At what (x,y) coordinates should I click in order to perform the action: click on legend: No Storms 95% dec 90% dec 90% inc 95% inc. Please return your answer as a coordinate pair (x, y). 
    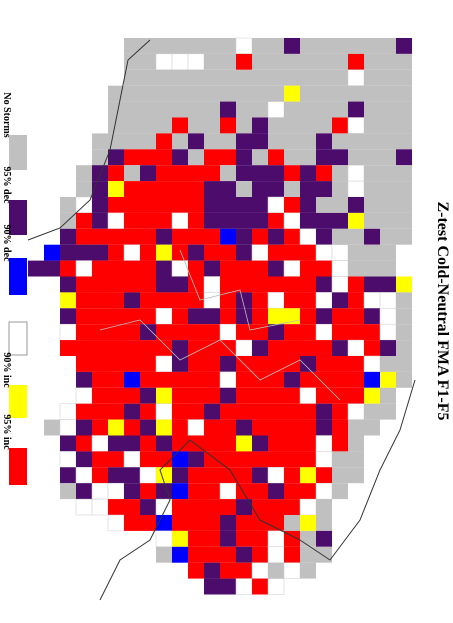
    Looking at the image, I should click on (14, 288).